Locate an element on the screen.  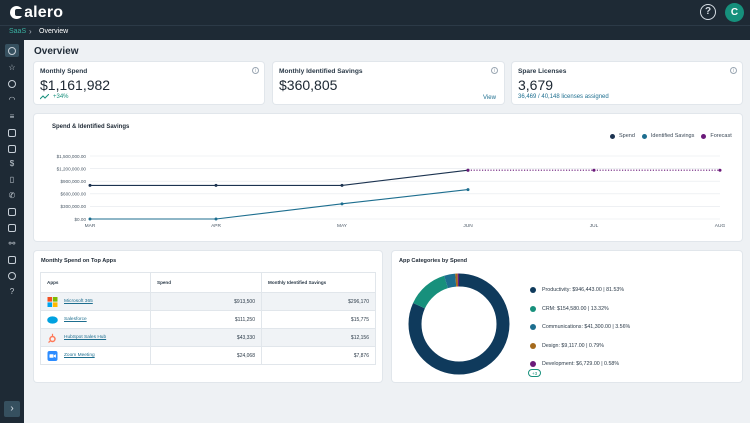
x-tick-label: JUL is located at coordinates (594, 226).